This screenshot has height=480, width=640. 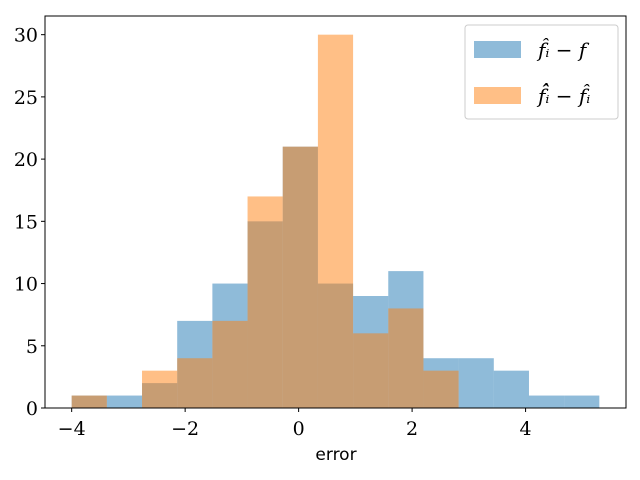 I want to click on x-tick-label: −4, so click(x=72, y=429).